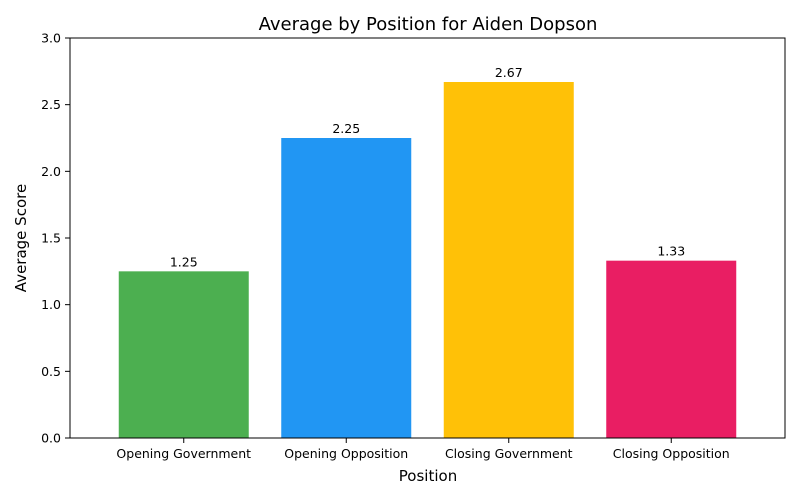  What do you see at coordinates (671, 251) in the screenshot?
I see `bar-value-label-3: 1.33` at bounding box center [671, 251].